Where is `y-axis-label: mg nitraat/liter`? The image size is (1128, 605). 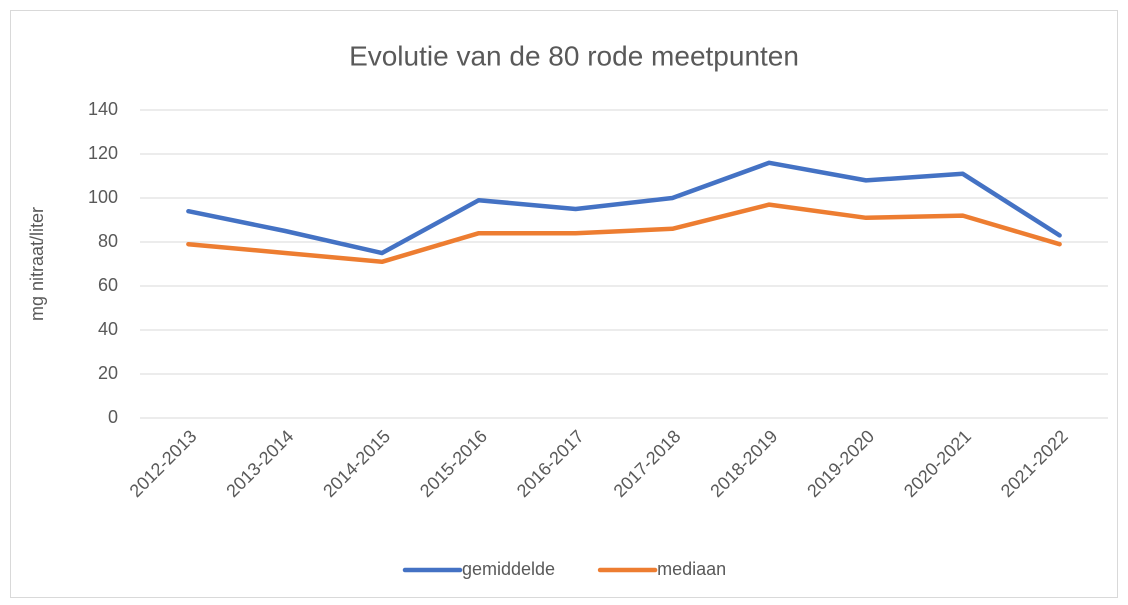
y-axis-label: mg nitraat/liter is located at coordinates (37, 264).